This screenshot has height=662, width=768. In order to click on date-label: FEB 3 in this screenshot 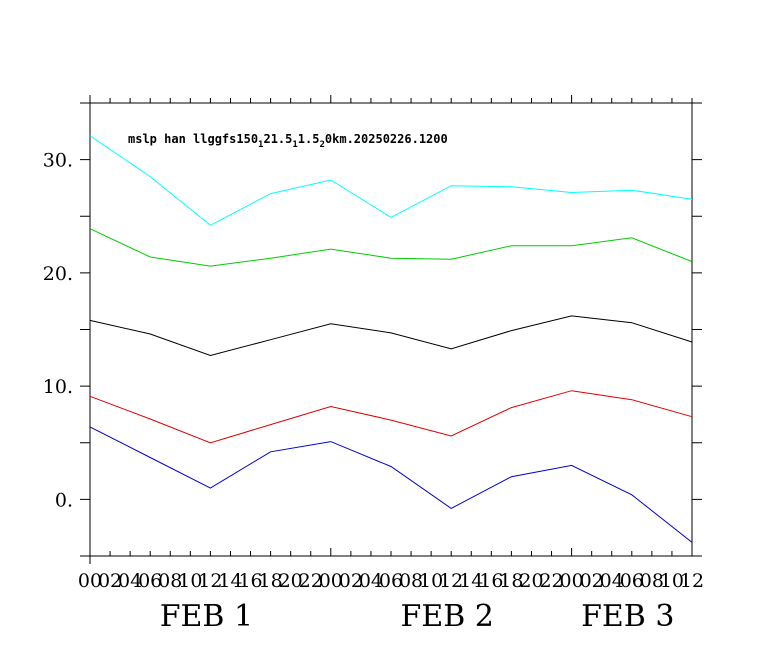, I will do `click(627, 616)`.